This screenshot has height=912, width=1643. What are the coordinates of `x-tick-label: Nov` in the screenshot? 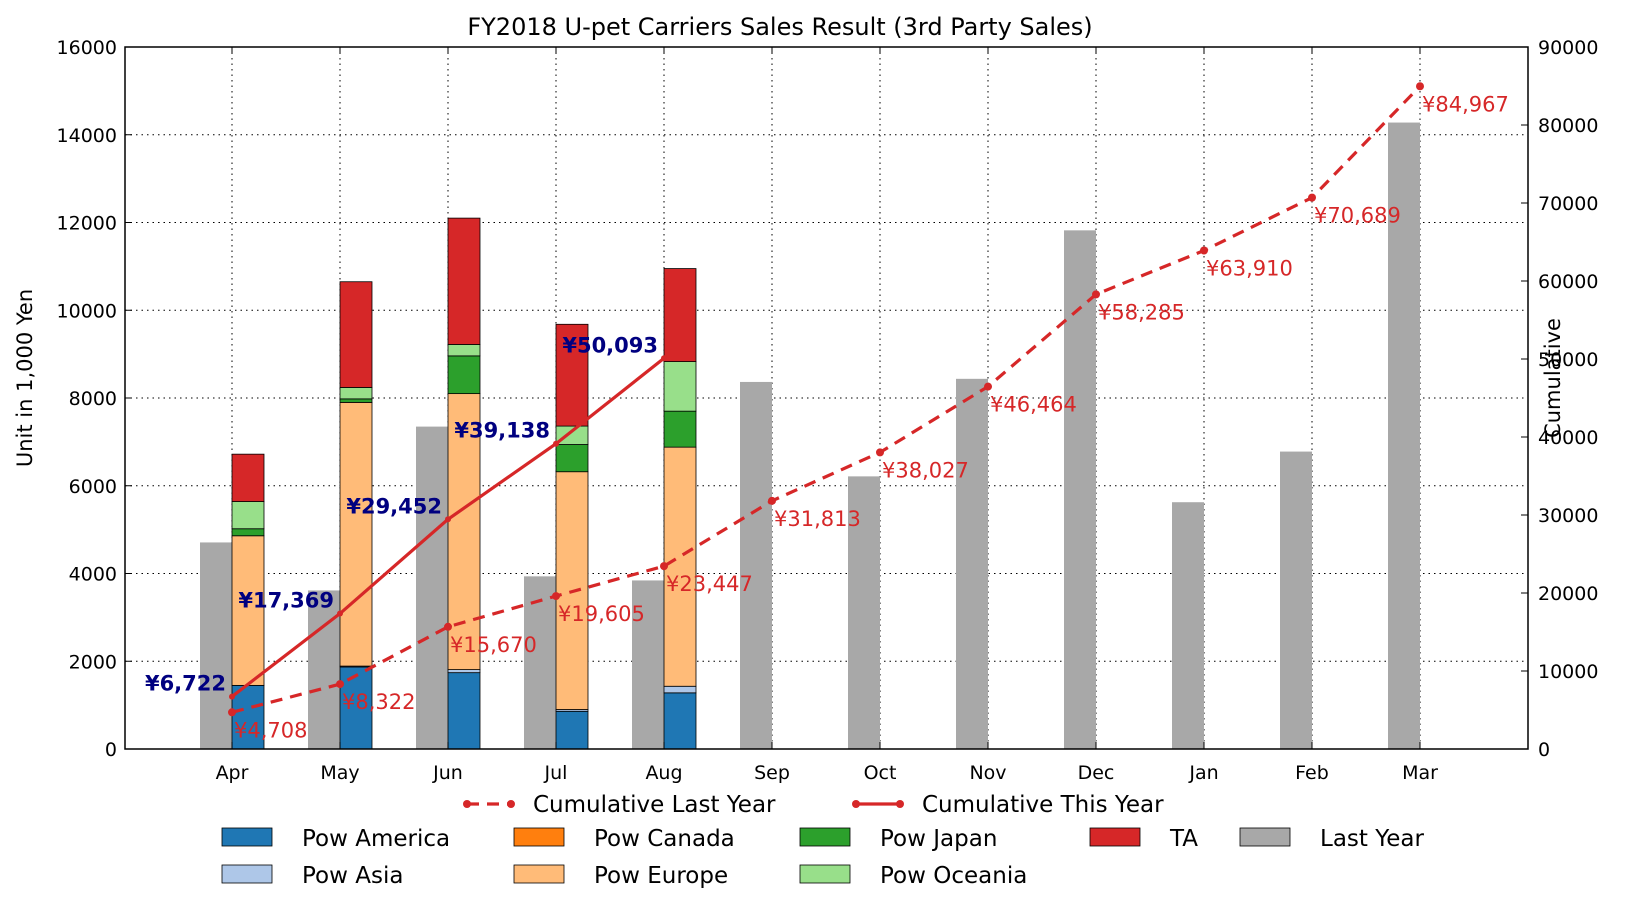 It's located at (987, 773).